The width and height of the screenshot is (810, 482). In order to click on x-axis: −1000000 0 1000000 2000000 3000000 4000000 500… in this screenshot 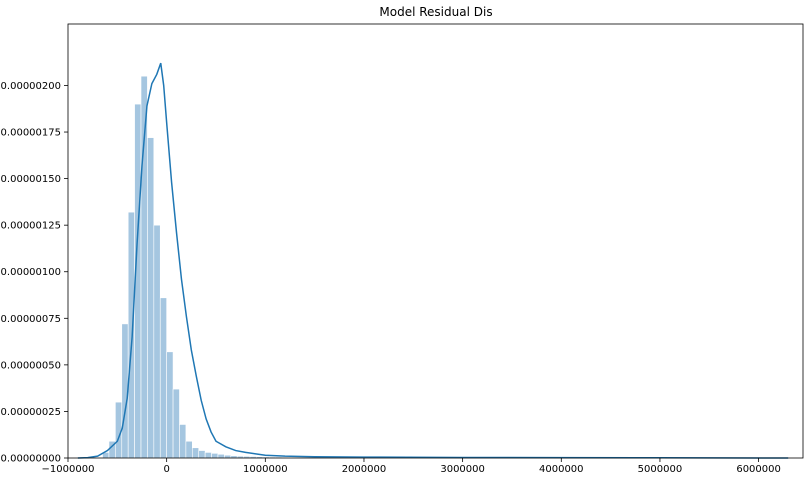, I will do `click(411, 466)`.